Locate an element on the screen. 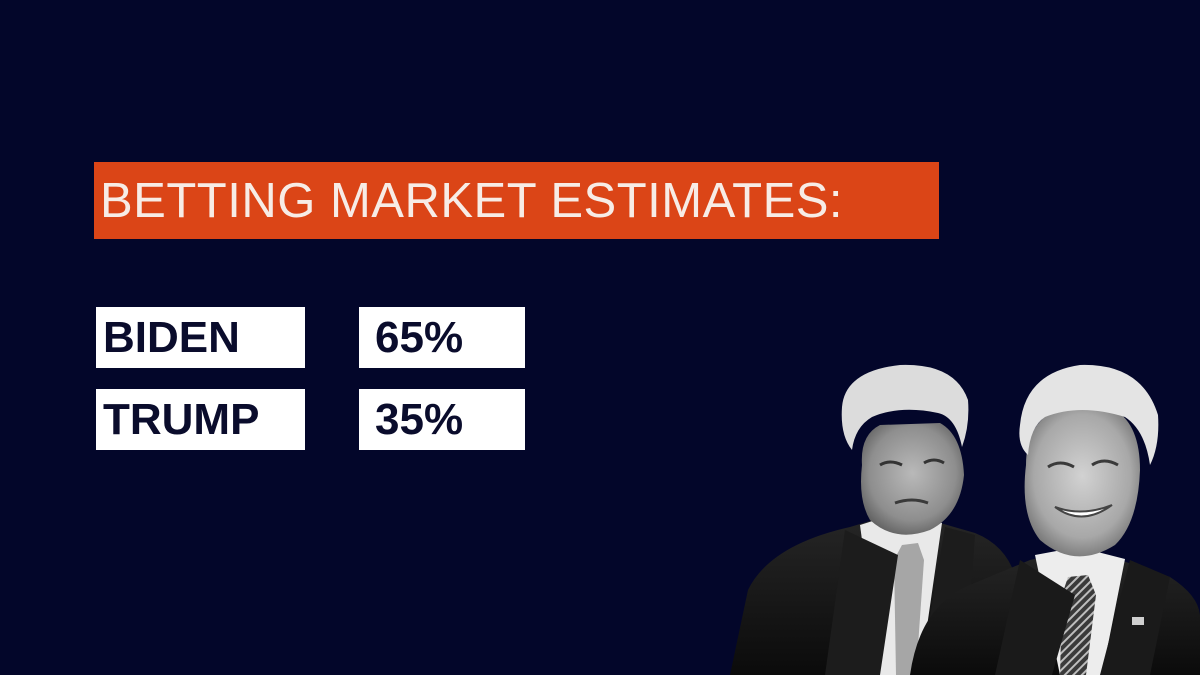 This screenshot has width=1200, height=675. biden-portrait is located at coordinates (1055, 519).